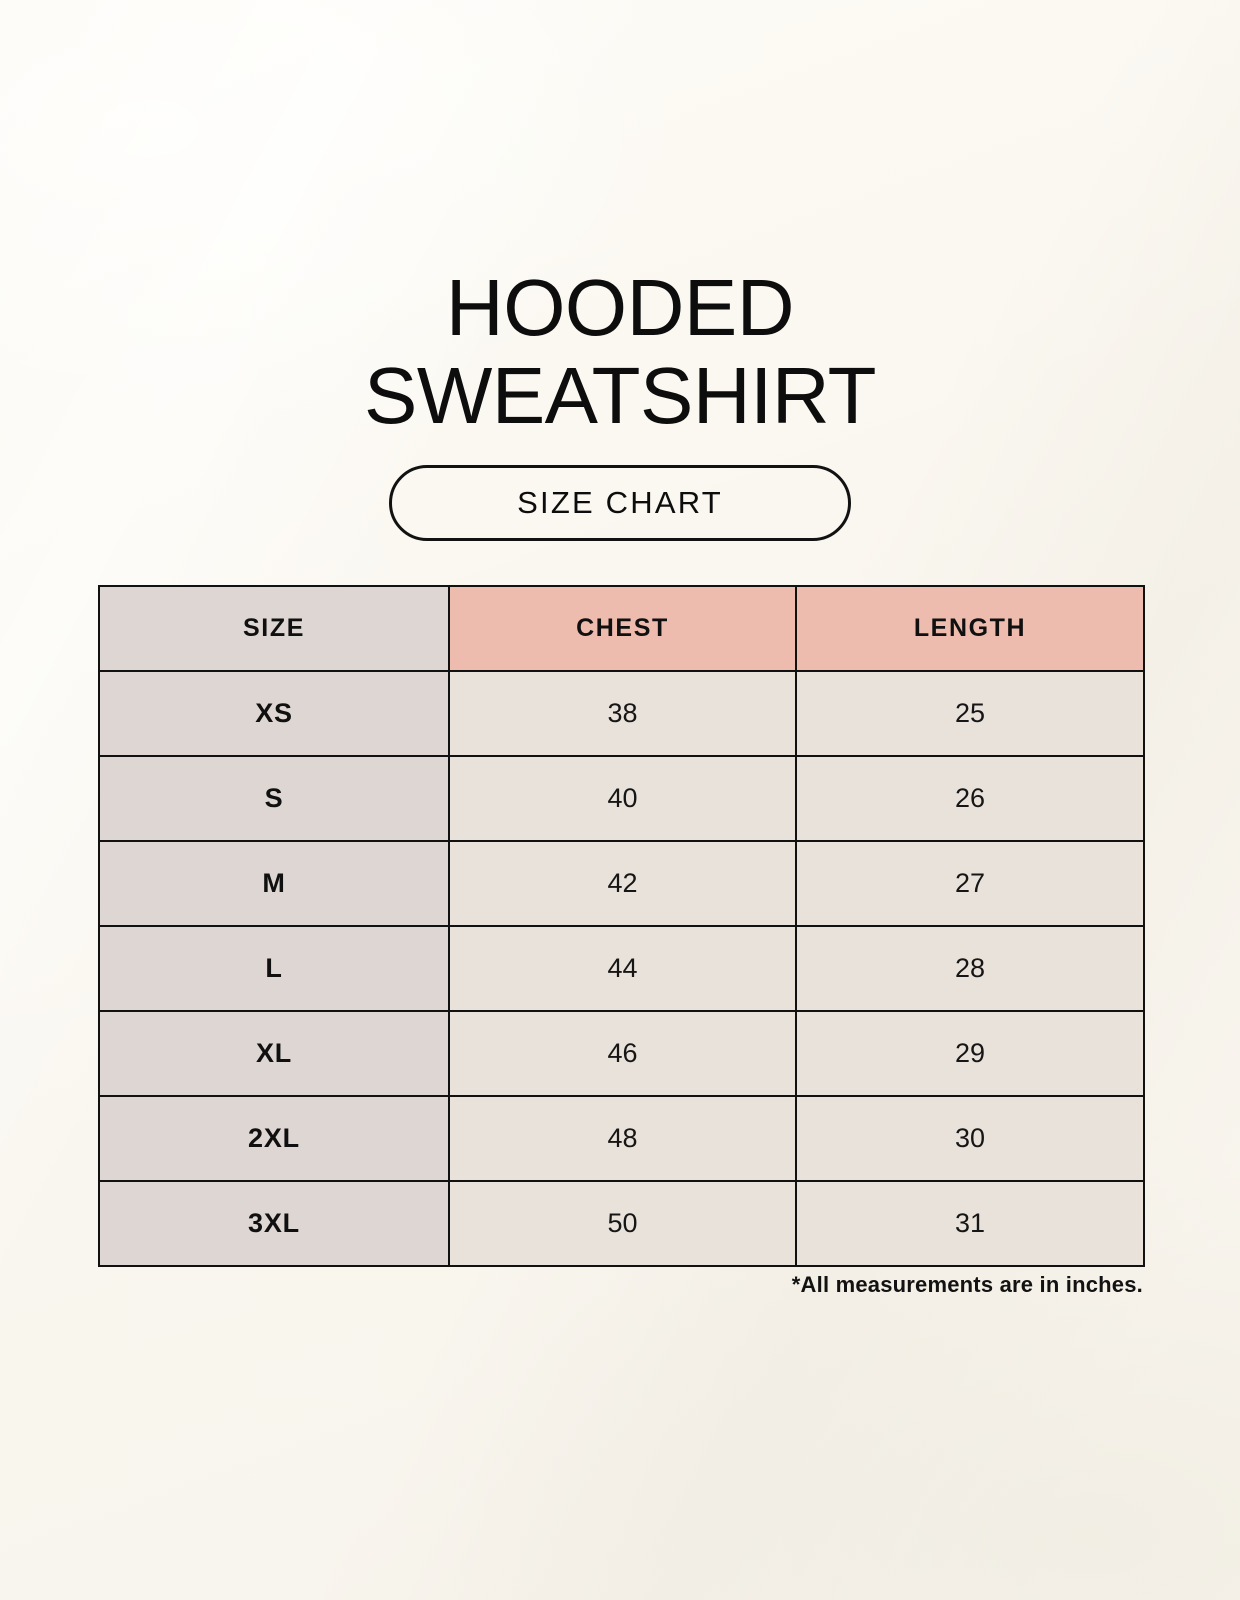 The height and width of the screenshot is (1600, 1240). I want to click on table-row: 3XL 50 31, so click(621, 1223).